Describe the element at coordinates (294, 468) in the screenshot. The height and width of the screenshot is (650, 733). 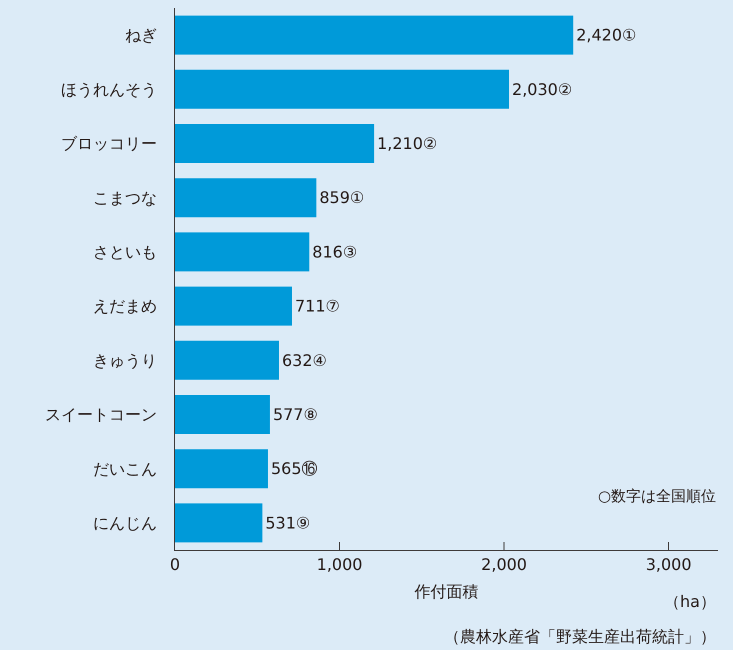
I see `data-label: 565⑯` at that location.